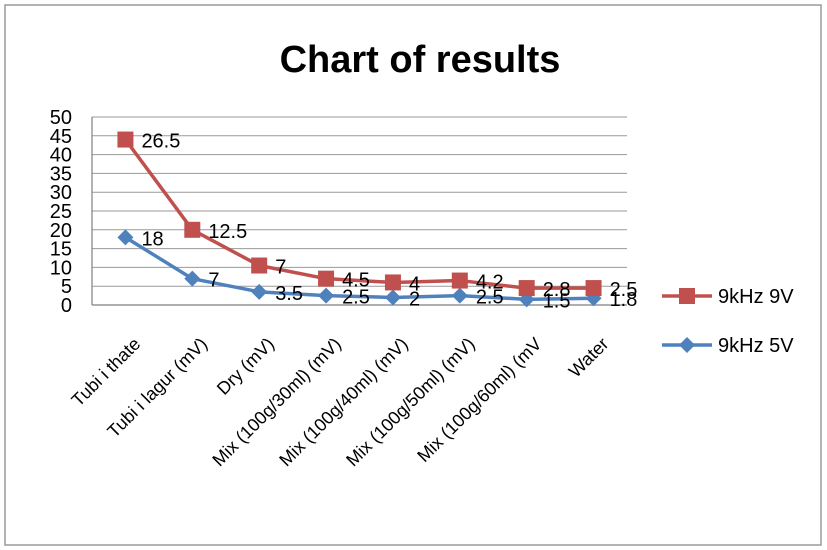 This screenshot has height=550, width=827. I want to click on y-tick-label: 15, so click(61, 250).